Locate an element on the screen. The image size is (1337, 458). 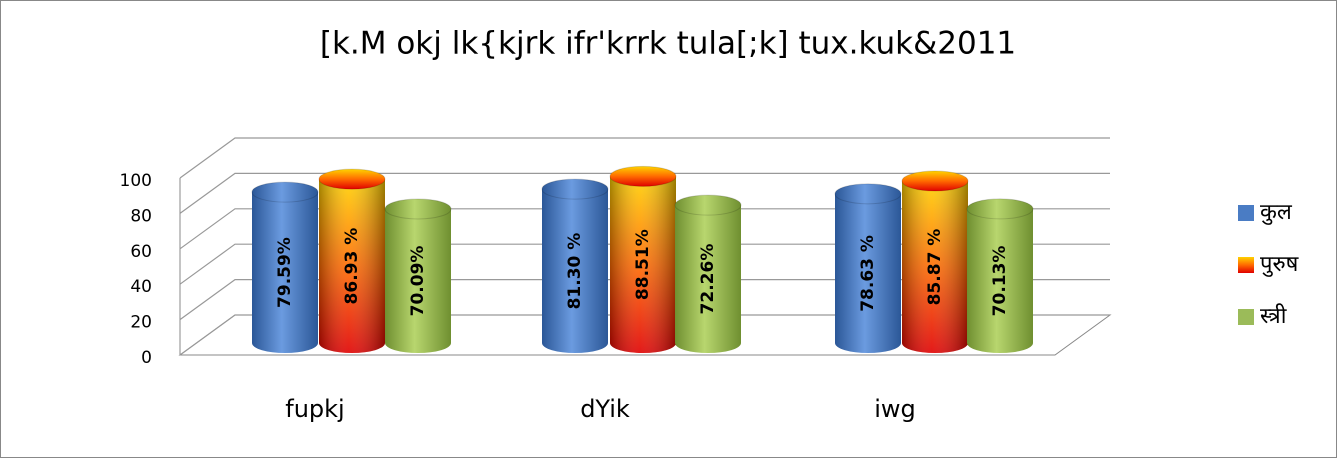
value-label: 70.09% is located at coordinates (418, 281).